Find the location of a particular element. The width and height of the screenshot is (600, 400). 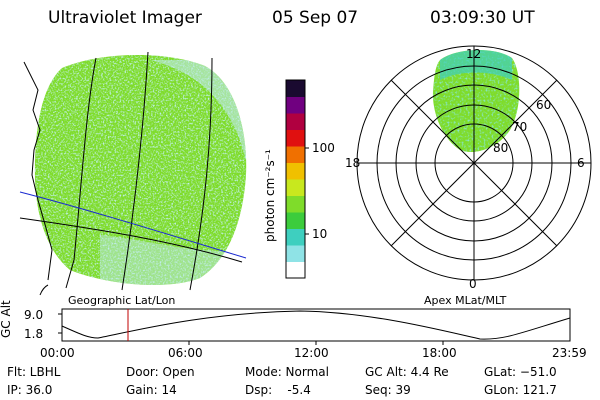

flt-info: Flt: LBHL is located at coordinates (34, 372).